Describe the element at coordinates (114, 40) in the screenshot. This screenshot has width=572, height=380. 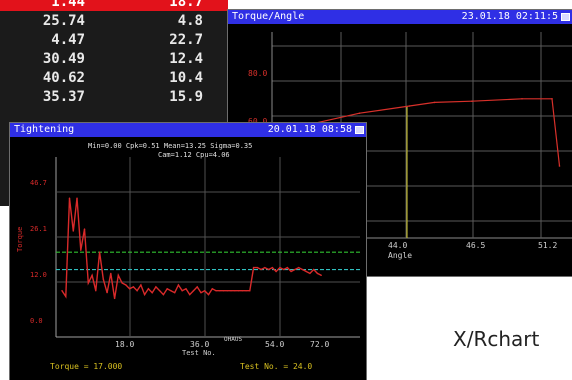
I see `table-row: 4.47 22.7` at that location.